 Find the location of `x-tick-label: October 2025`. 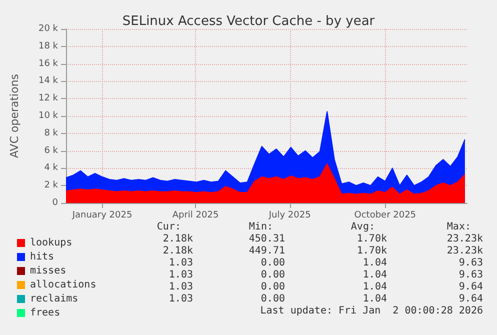

x-tick-label: October 2025 is located at coordinates (385, 215).